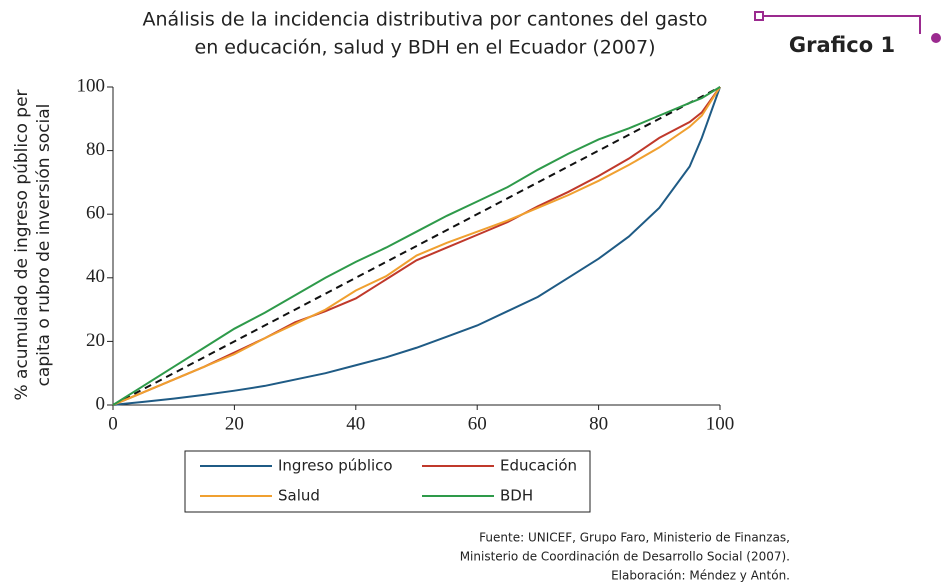 This screenshot has width=941, height=586. What do you see at coordinates (598, 423) in the screenshot?
I see `x-tick-label: 80` at bounding box center [598, 423].